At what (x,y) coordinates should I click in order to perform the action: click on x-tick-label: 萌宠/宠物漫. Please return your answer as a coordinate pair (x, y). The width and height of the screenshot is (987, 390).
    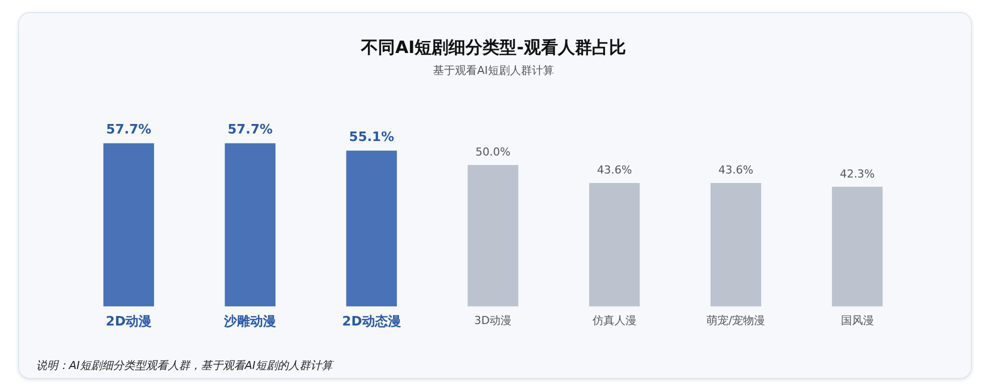
    Looking at the image, I should click on (736, 320).